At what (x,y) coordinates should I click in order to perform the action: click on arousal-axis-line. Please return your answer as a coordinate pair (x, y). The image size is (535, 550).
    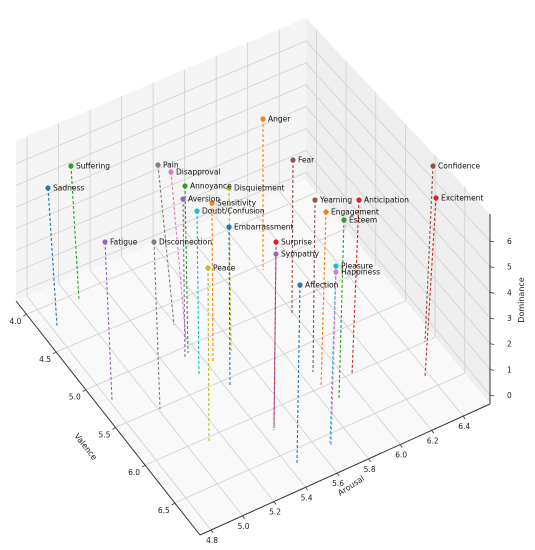
    Looking at the image, I should click on (345, 469).